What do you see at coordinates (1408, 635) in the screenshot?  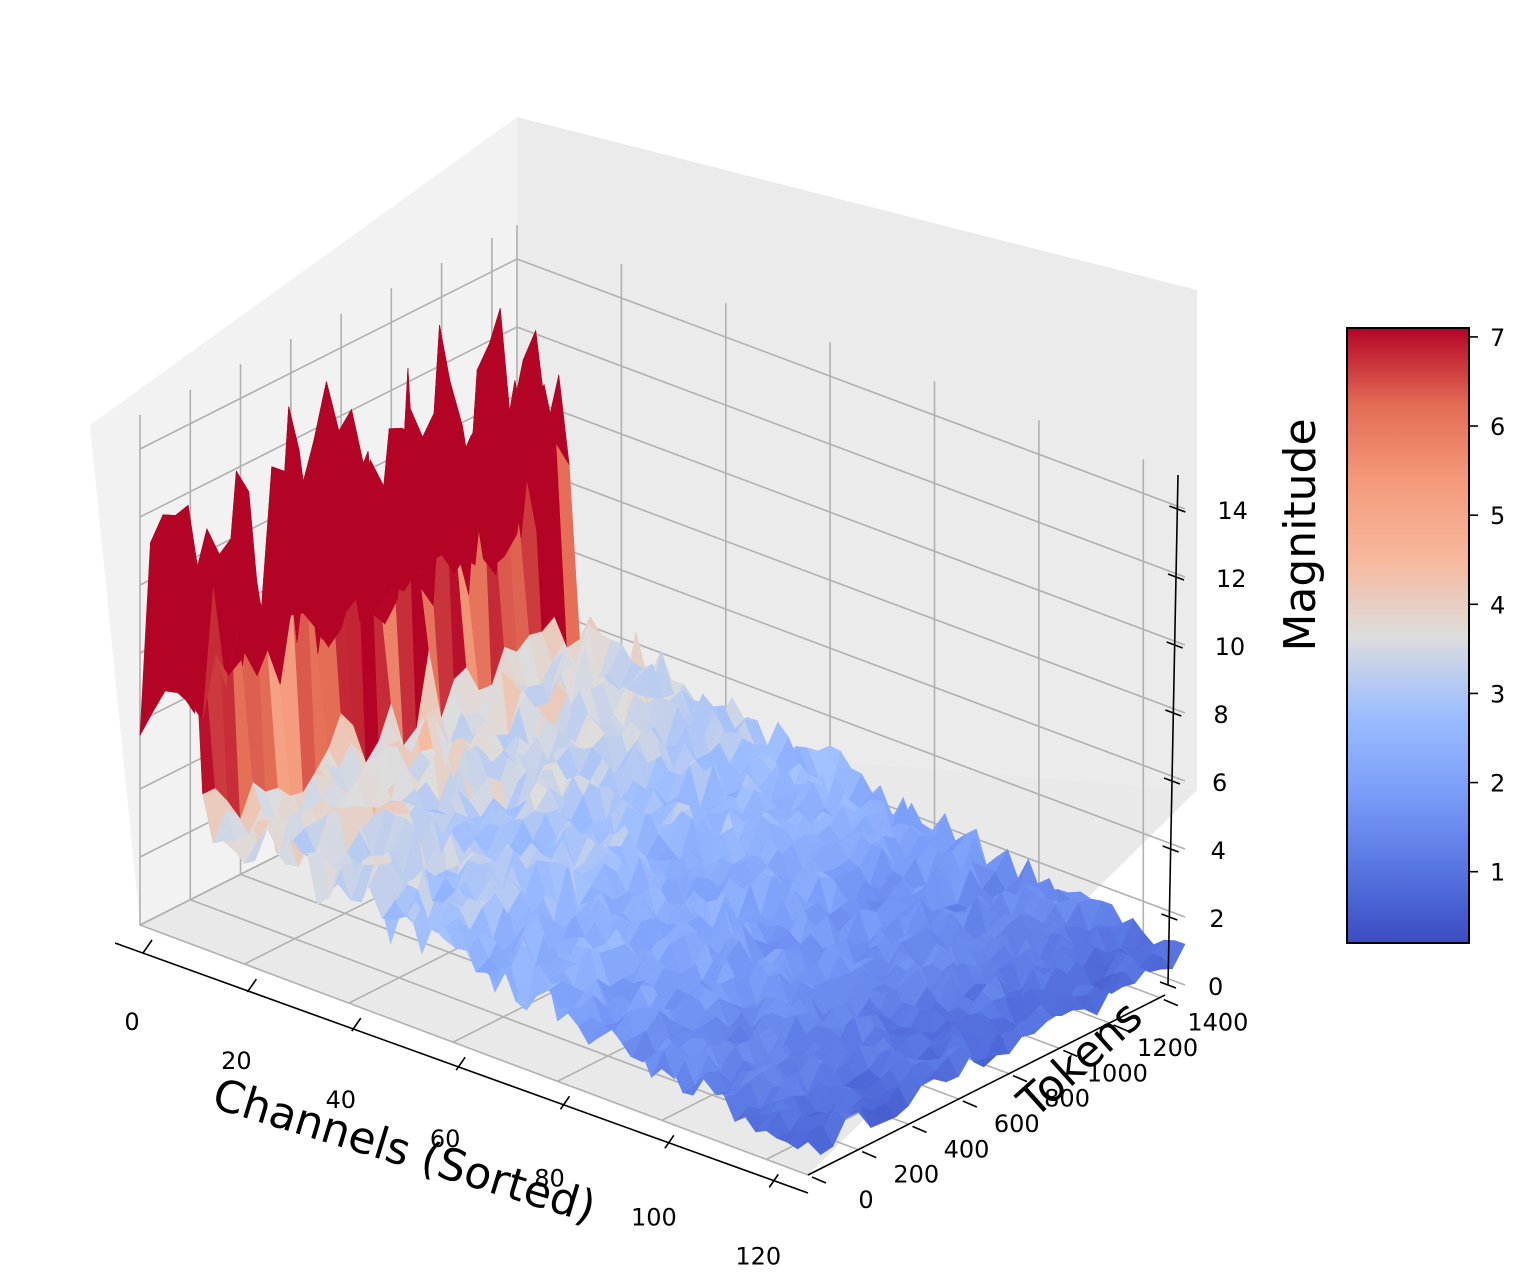 I see `colorbar-gradient` at bounding box center [1408, 635].